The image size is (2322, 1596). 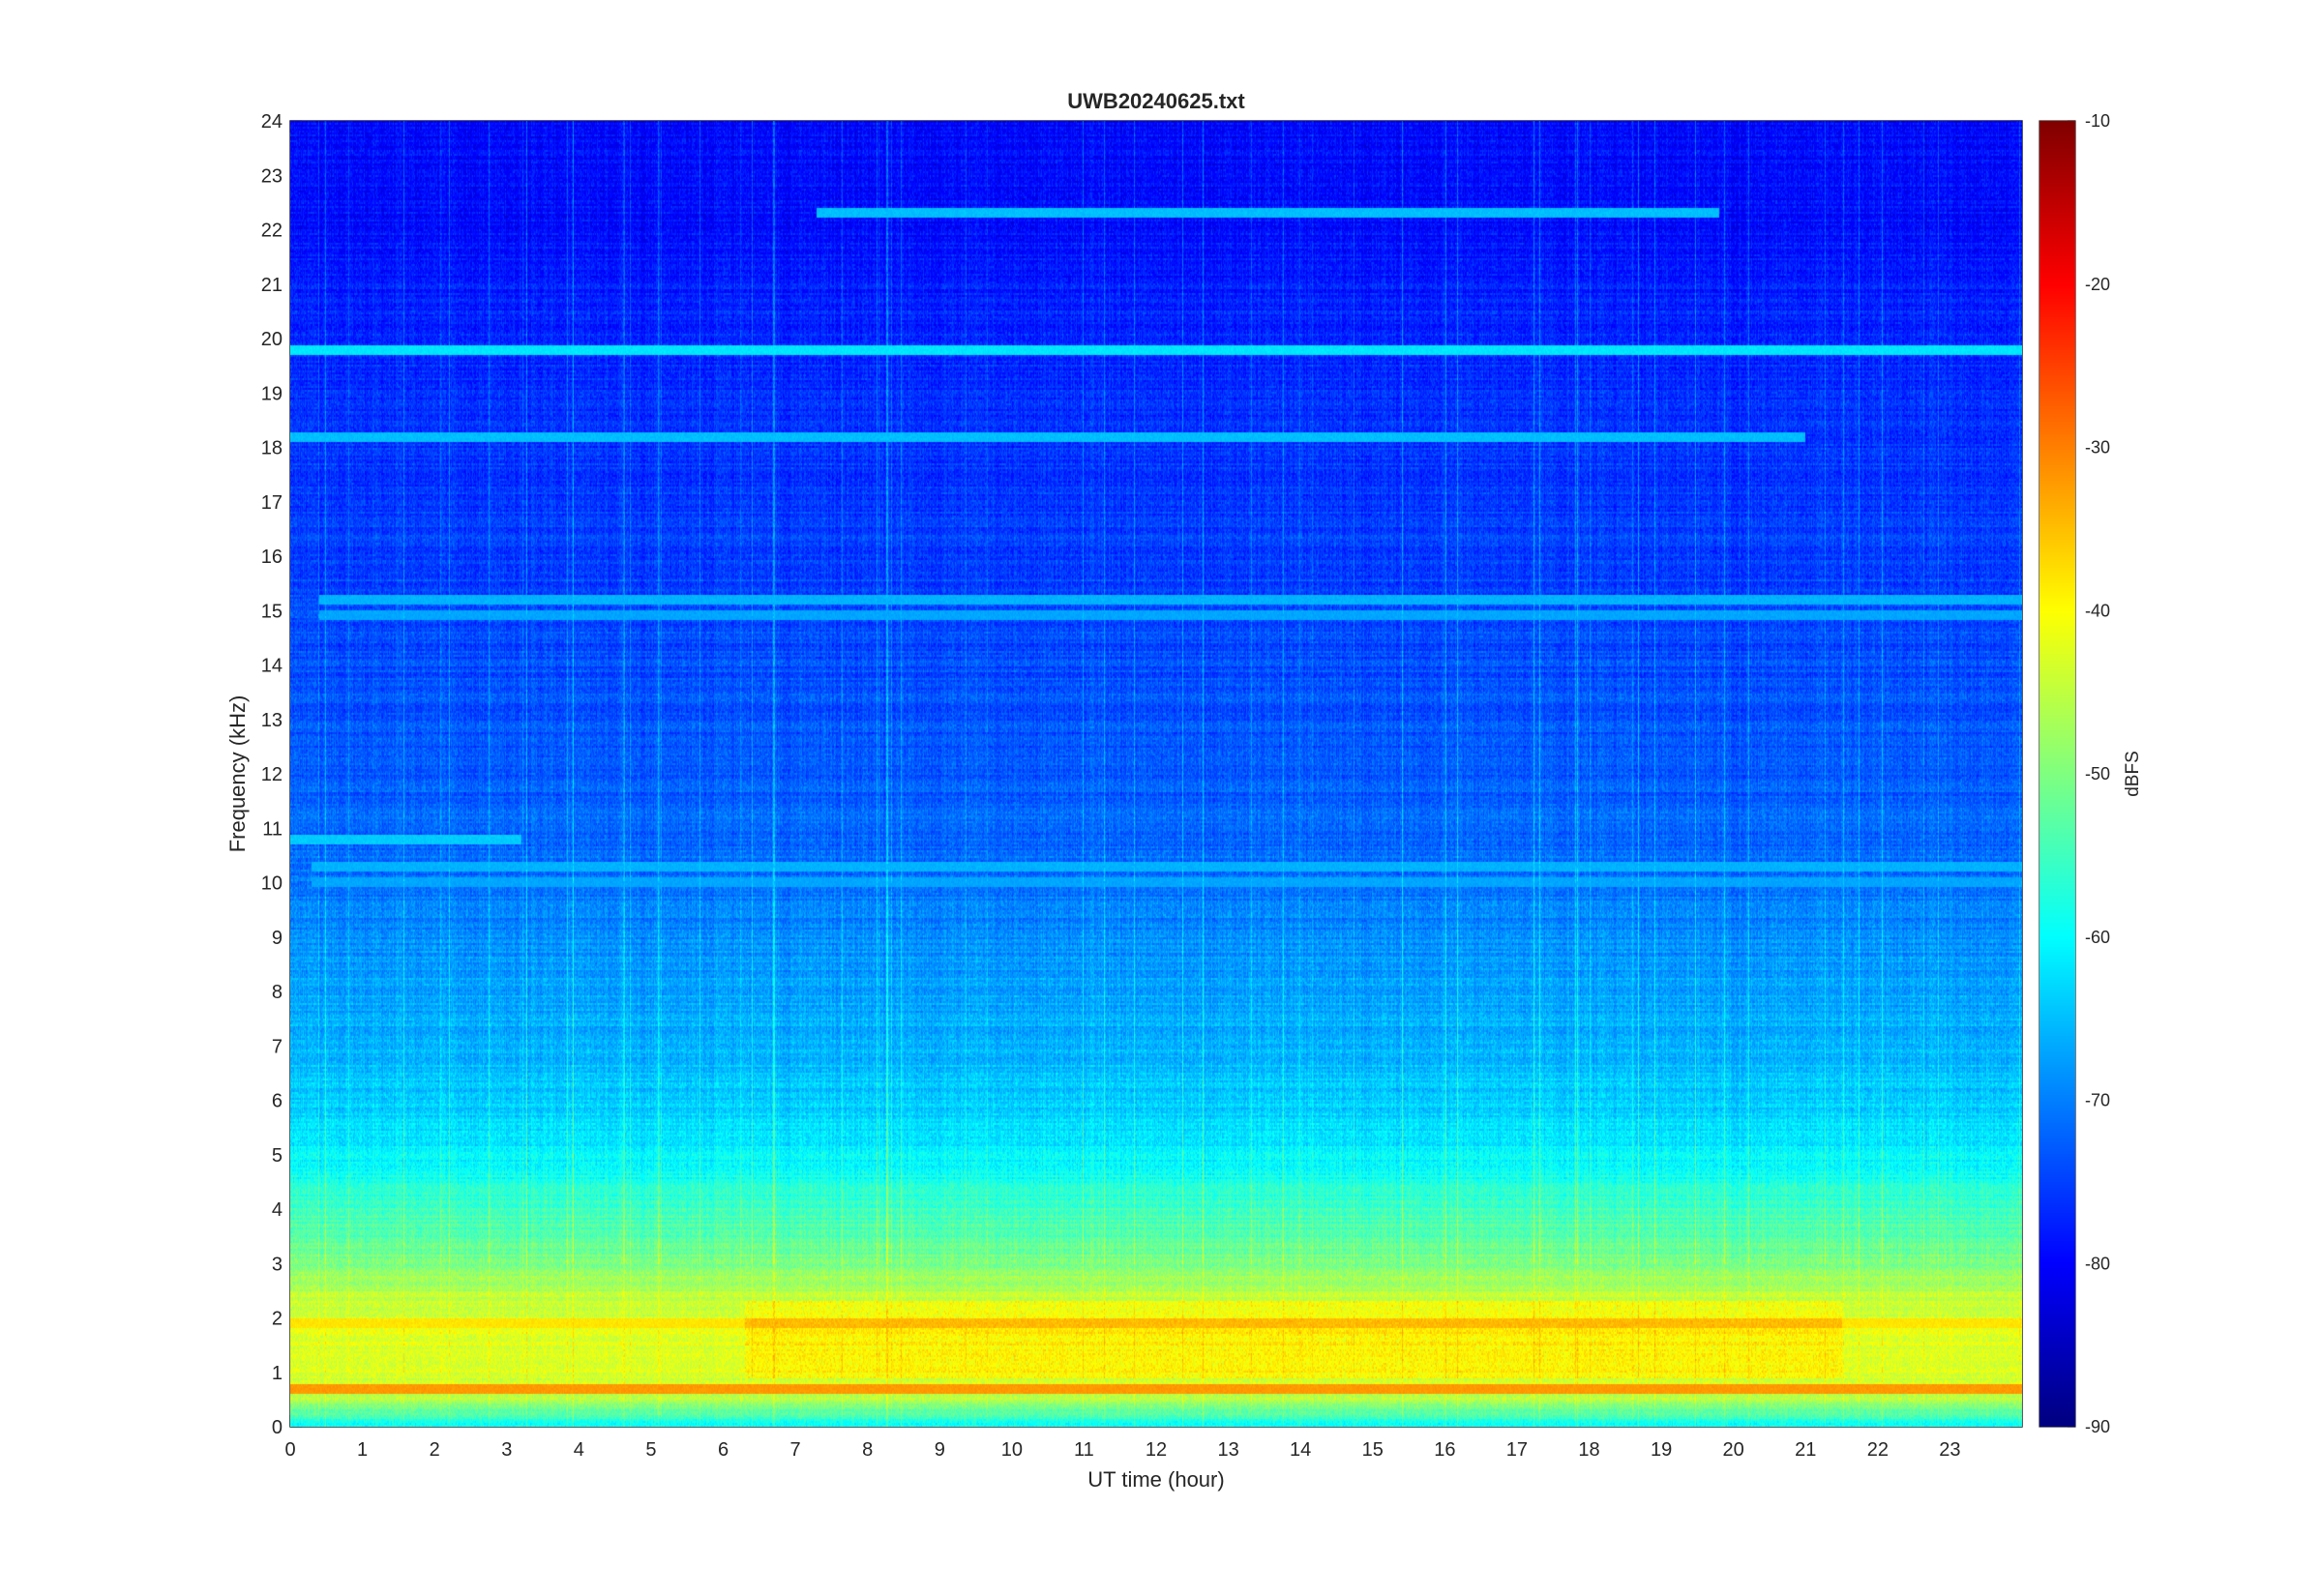 I want to click on y-axis-label: Frequency (kHz), so click(x=237, y=774).